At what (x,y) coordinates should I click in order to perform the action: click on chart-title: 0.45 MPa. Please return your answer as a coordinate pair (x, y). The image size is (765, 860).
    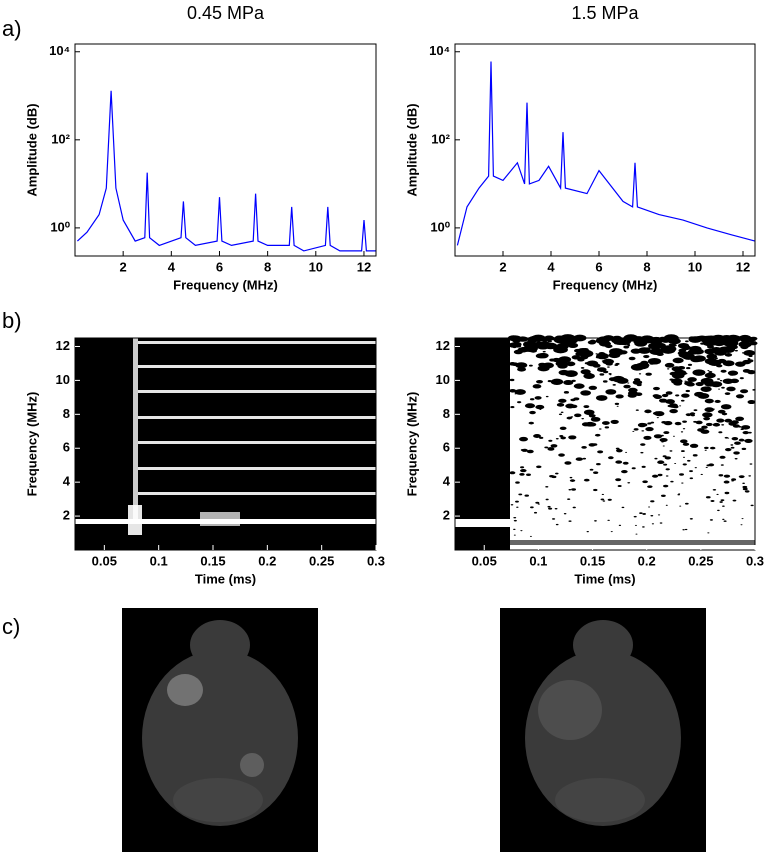
    Looking at the image, I should click on (226, 13).